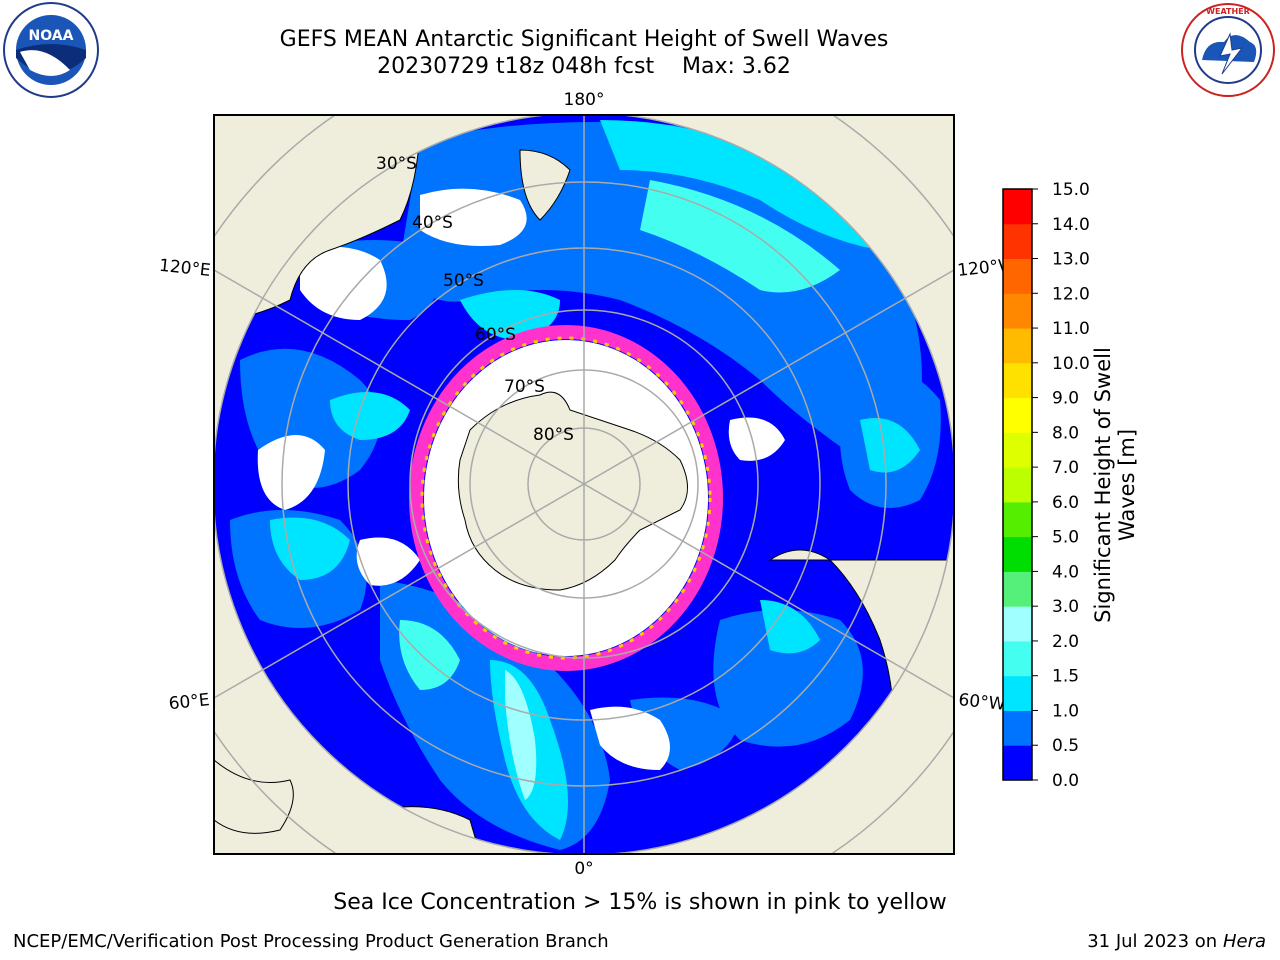  What do you see at coordinates (553, 435) in the screenshot?
I see `lat-label-80: 80°S` at bounding box center [553, 435].